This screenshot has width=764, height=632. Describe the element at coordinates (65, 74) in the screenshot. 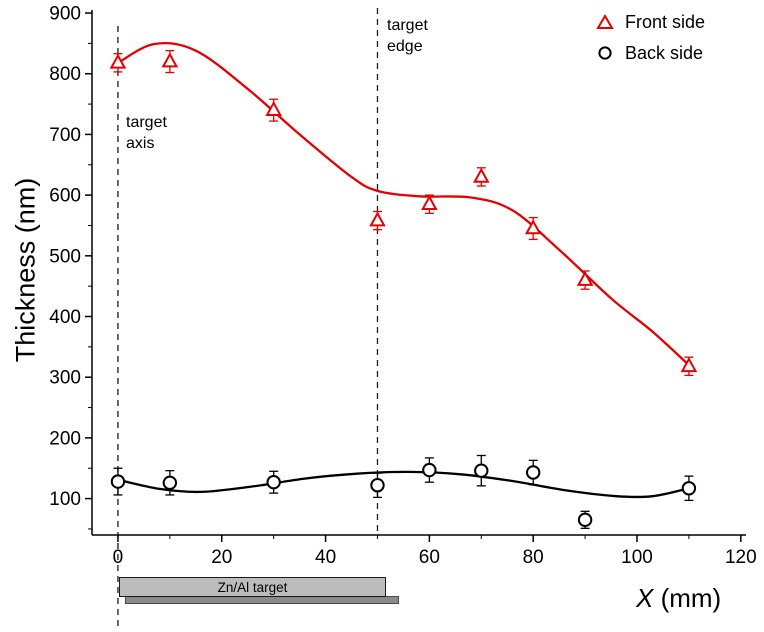

I see `y-tick-label: 800` at that location.